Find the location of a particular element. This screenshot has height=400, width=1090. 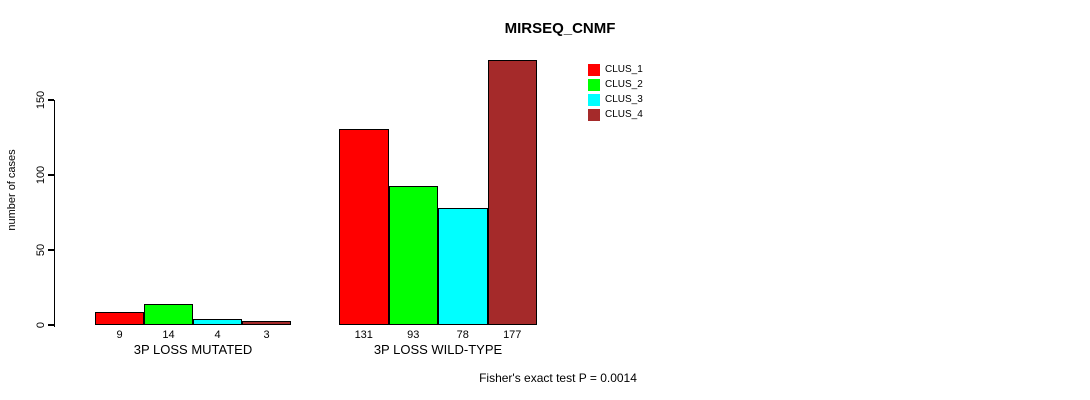

y-tick-label: 0 is located at coordinates (41, 325).